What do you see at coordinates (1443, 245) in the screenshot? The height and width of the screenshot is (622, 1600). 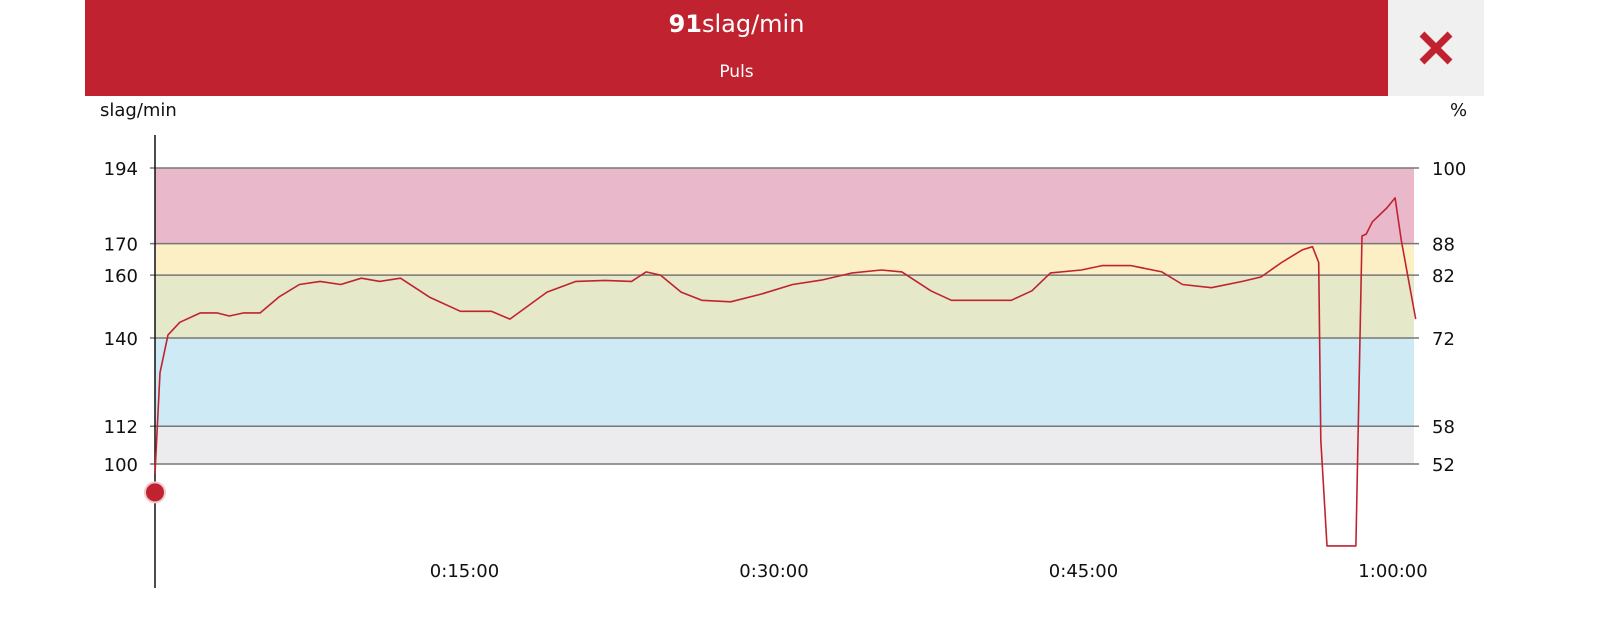 I see `right-tick-label: 88` at bounding box center [1443, 245].